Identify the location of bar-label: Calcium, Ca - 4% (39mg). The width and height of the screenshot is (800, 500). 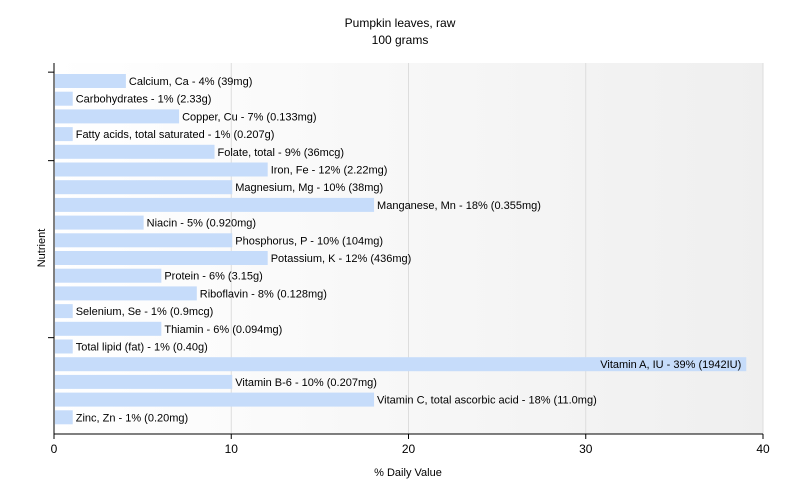
(190, 82).